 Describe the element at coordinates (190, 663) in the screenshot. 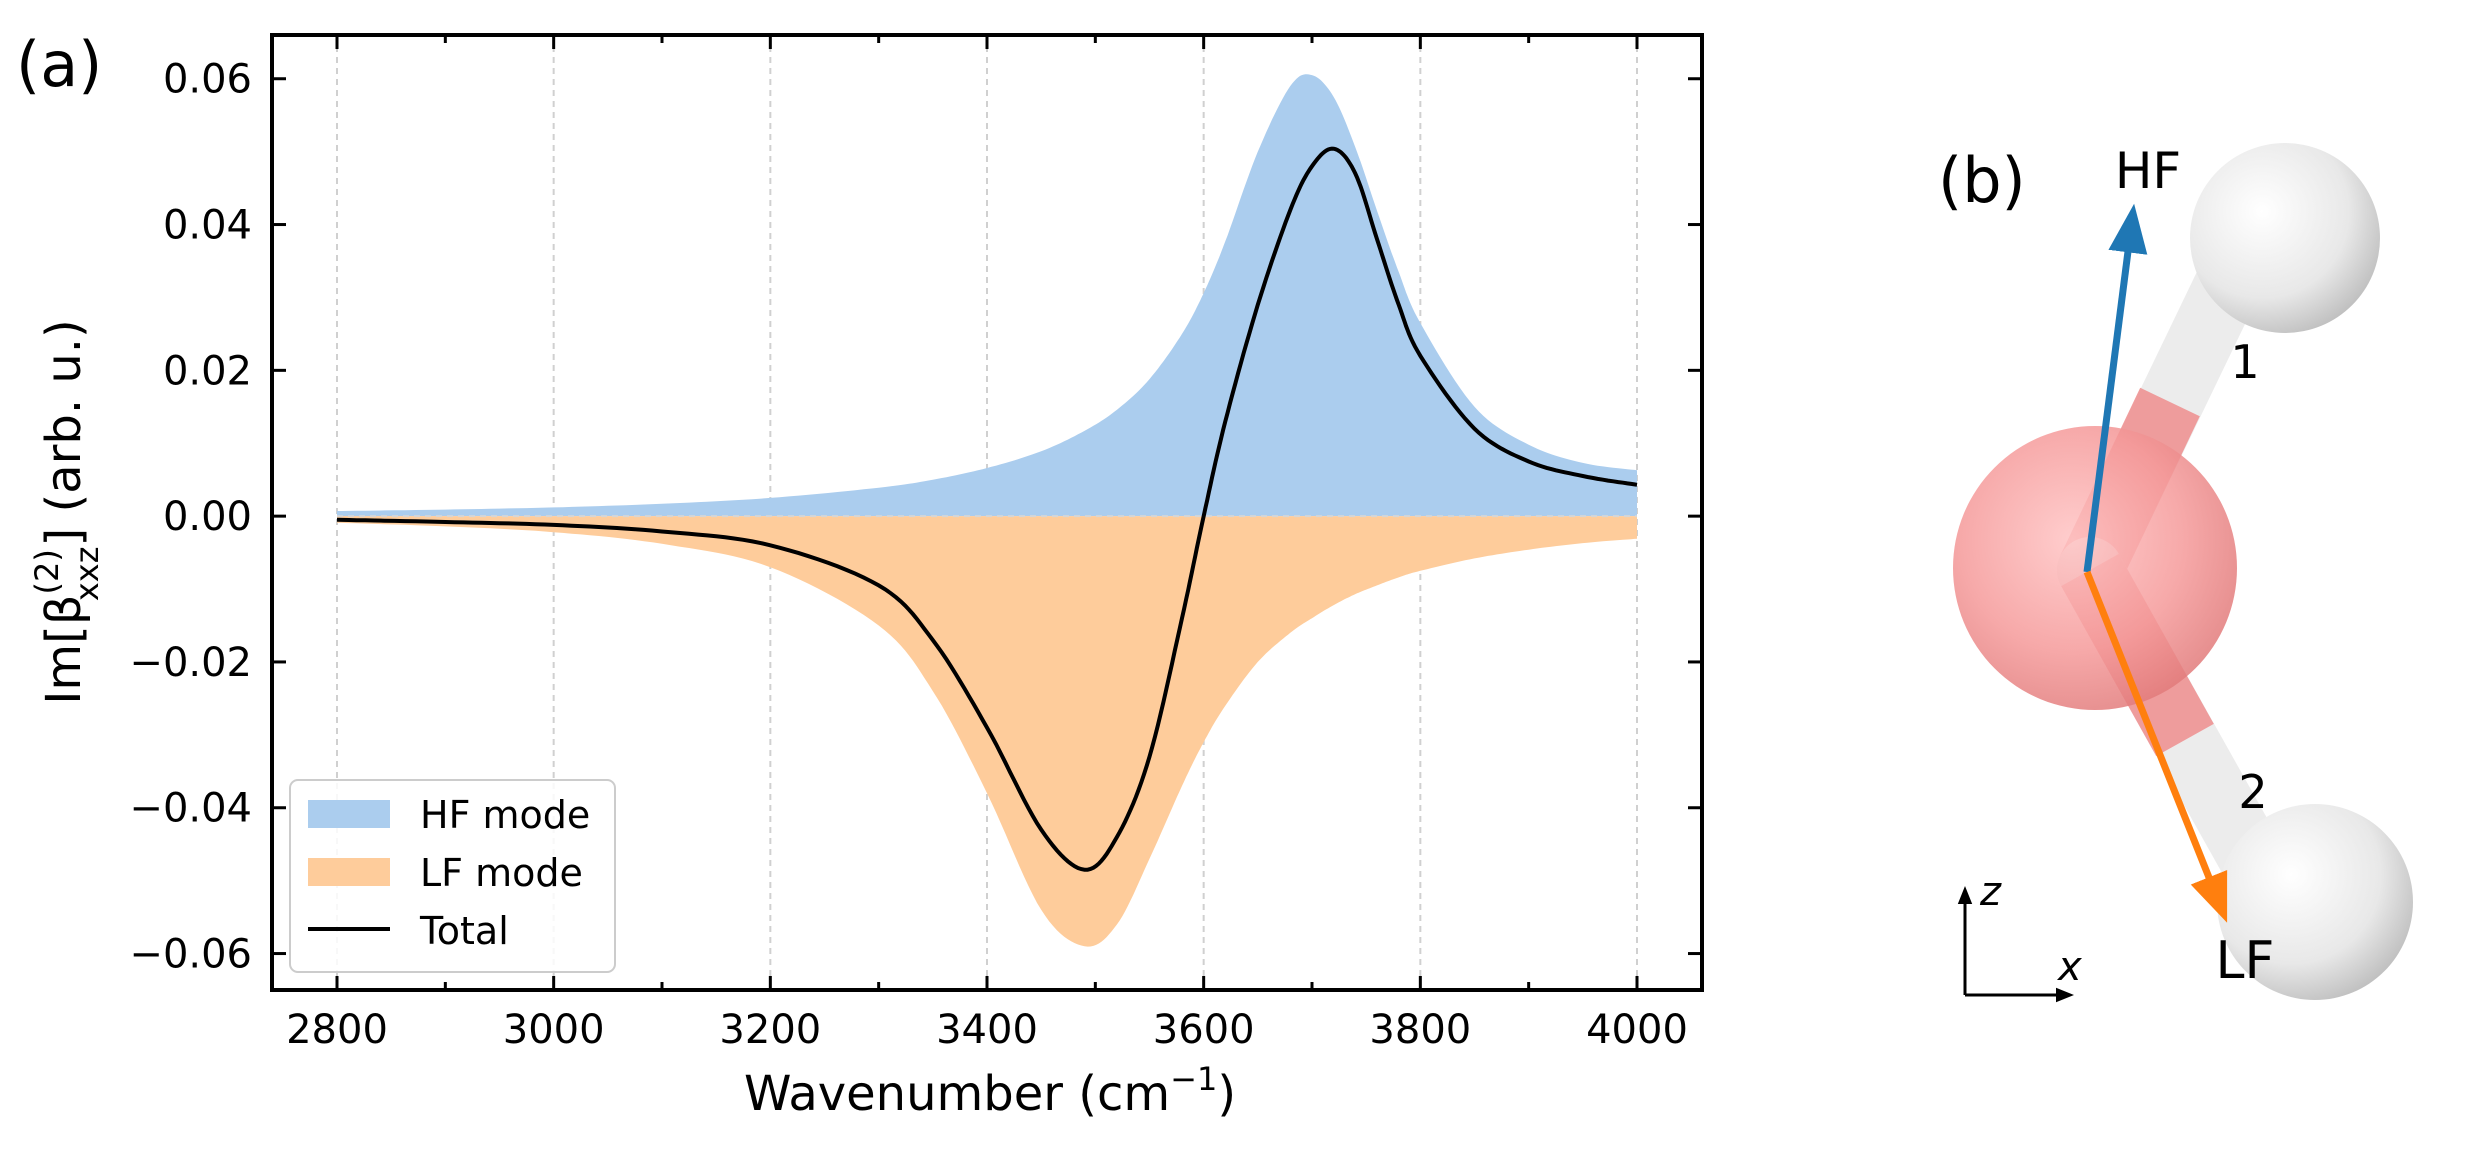

I see `y-tick-label-2: −0.02` at that location.